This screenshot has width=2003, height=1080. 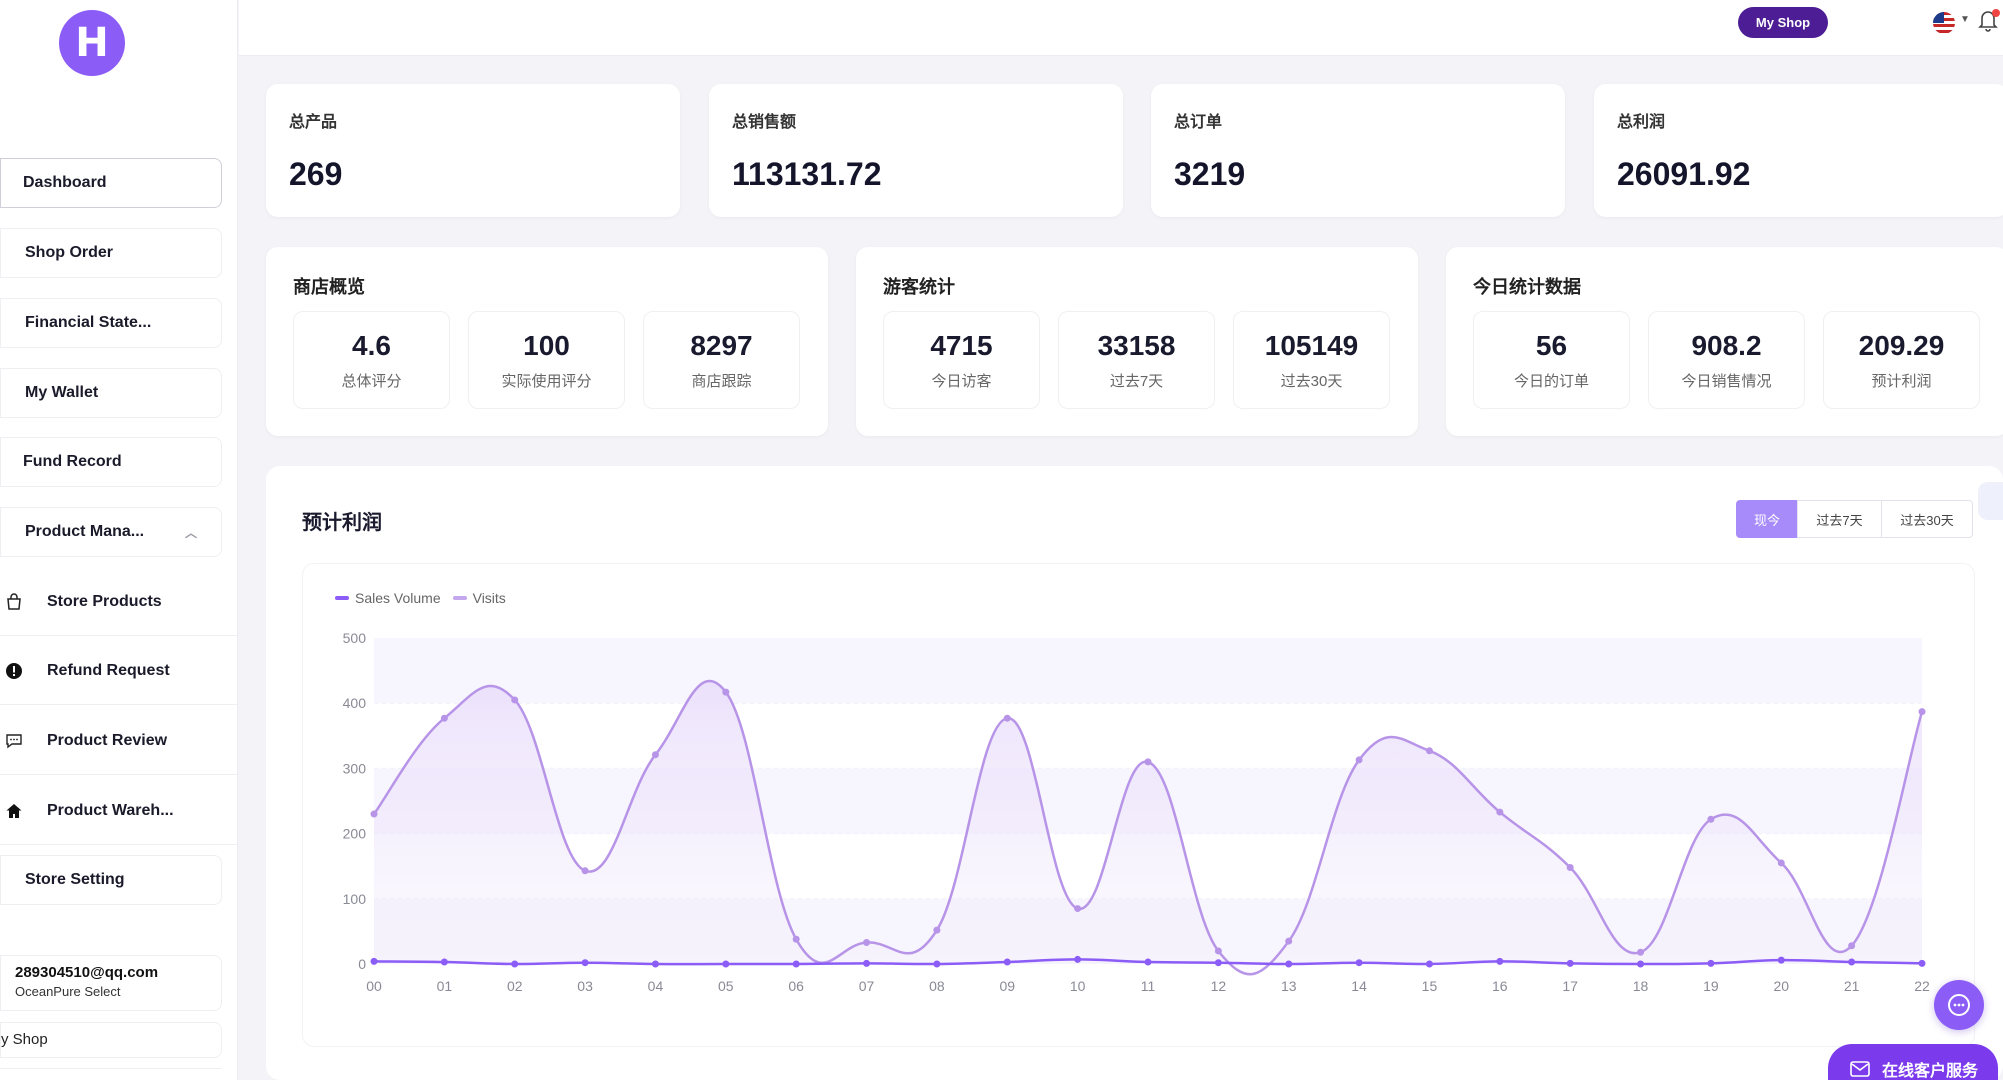 What do you see at coordinates (75, 879) in the screenshot?
I see `nav-store-setting-label: Store Setting` at bounding box center [75, 879].